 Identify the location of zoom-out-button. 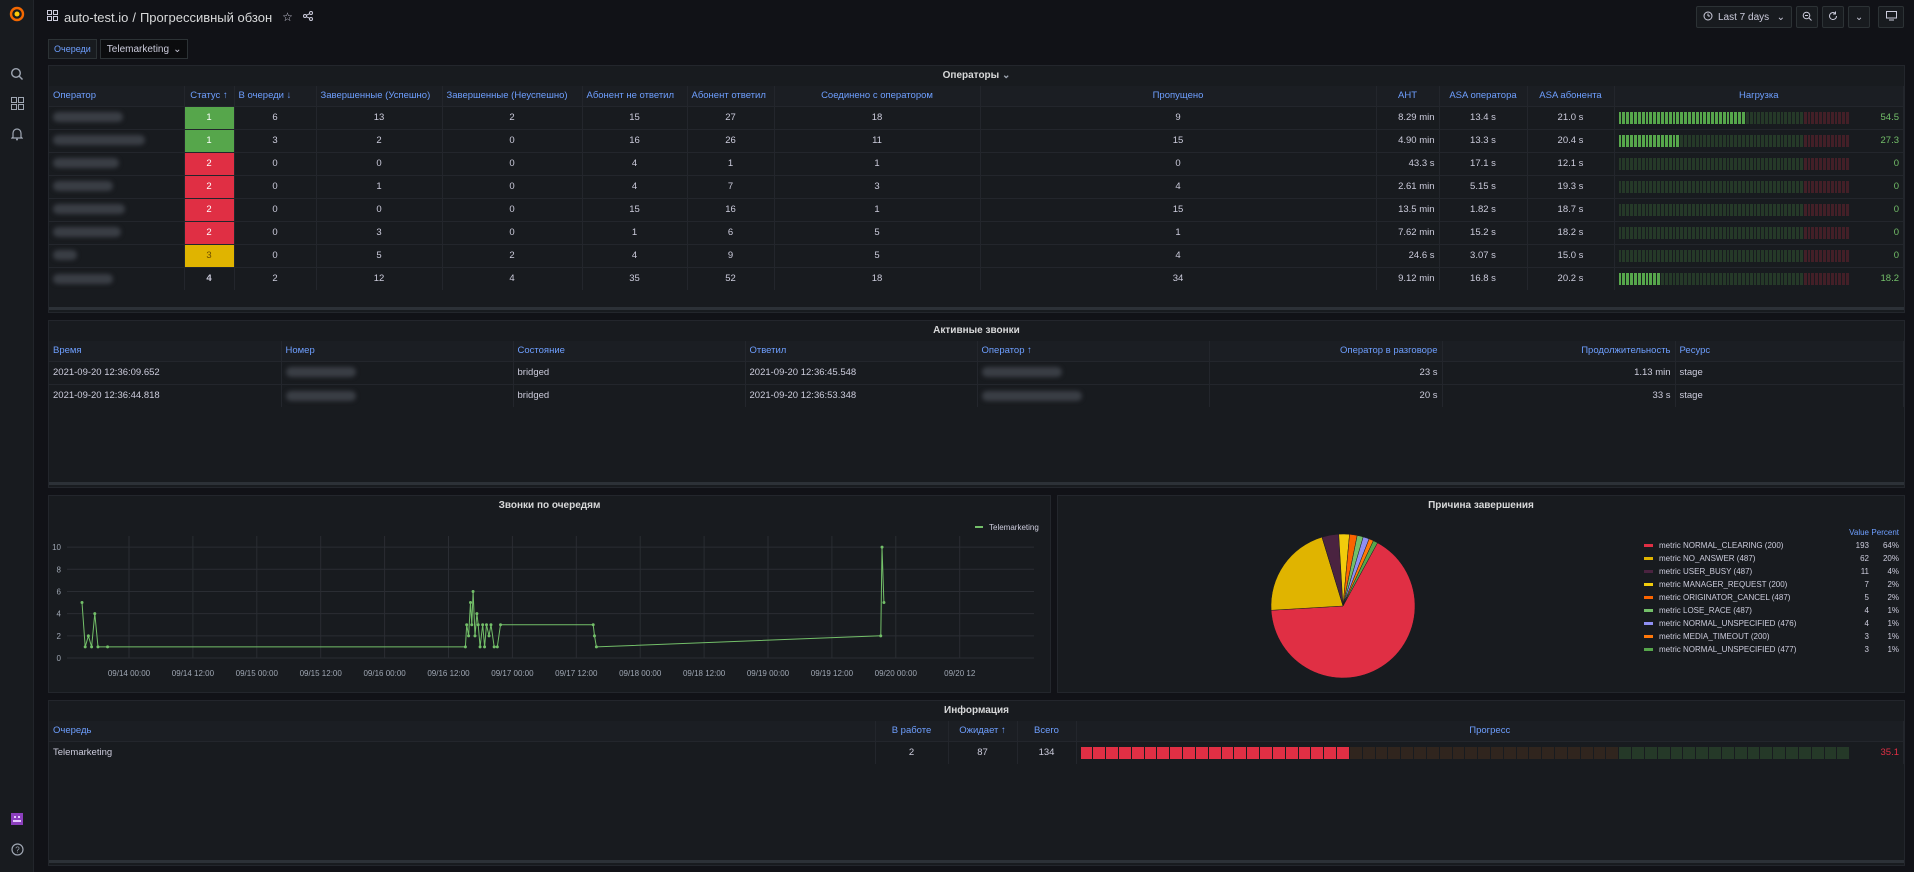
(1807, 17).